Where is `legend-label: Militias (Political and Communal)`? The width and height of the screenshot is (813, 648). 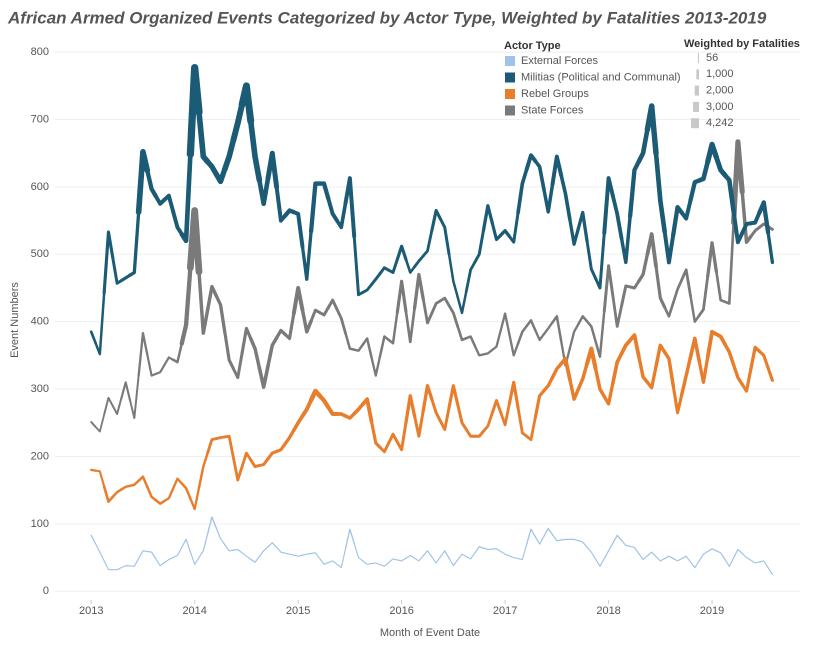
legend-label: Militias (Political and Communal) is located at coordinates (601, 77).